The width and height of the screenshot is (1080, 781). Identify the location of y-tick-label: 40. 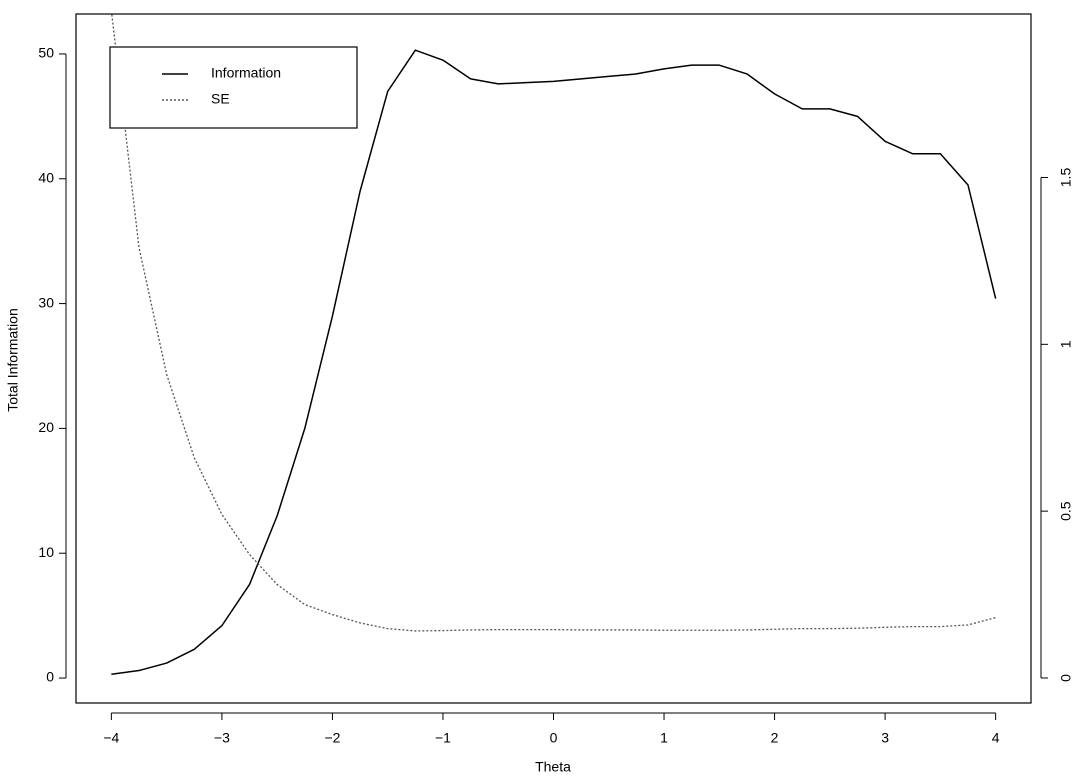
(46, 177).